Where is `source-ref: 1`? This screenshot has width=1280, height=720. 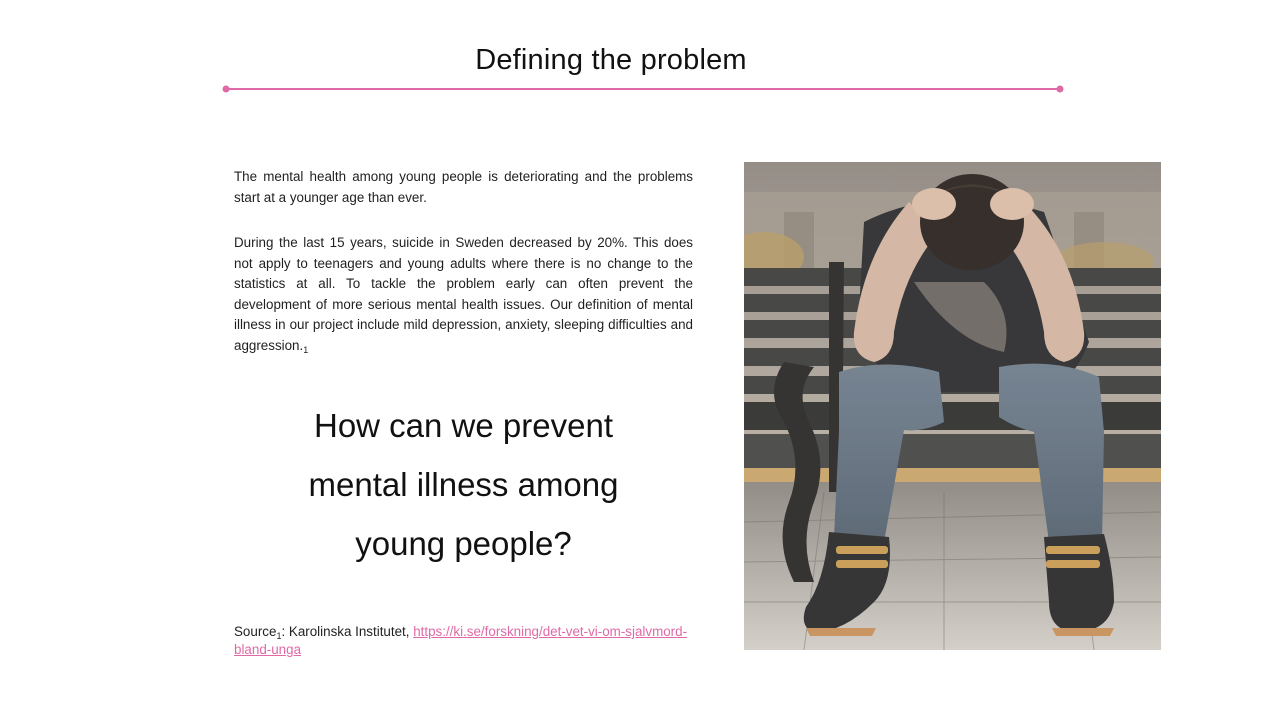
source-ref: 1 is located at coordinates (279, 636).